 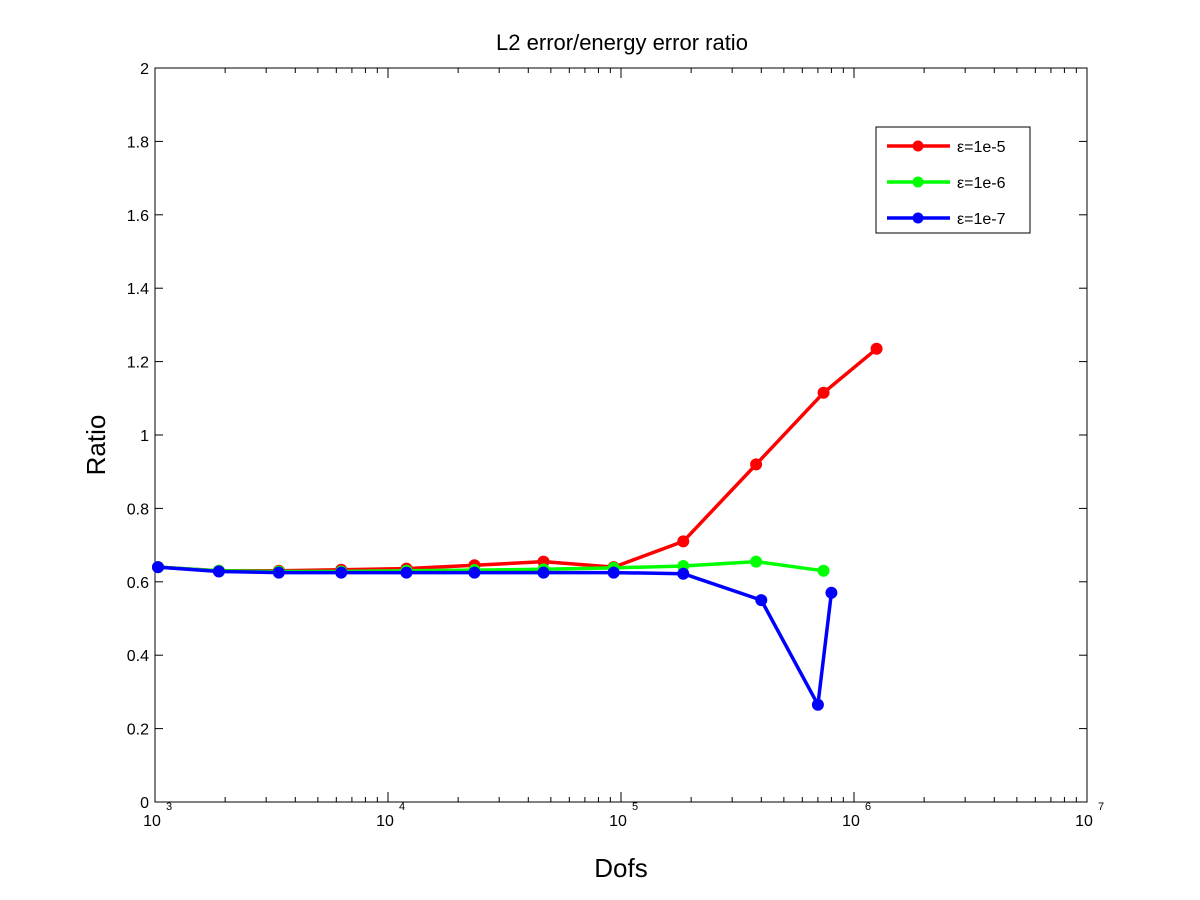 What do you see at coordinates (402, 807) in the screenshot?
I see `x-tick-exponent: 4` at bounding box center [402, 807].